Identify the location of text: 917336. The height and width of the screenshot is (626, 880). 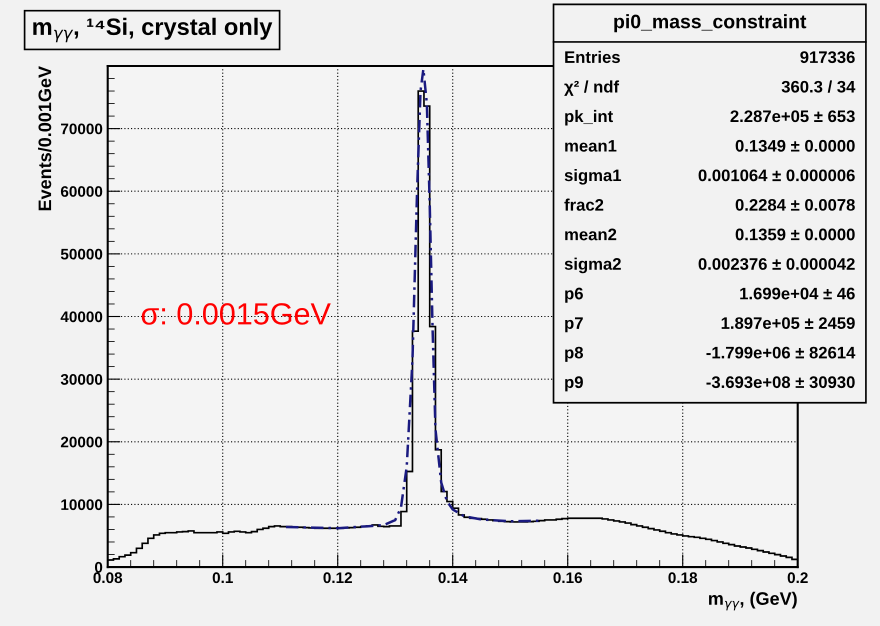
(827, 57).